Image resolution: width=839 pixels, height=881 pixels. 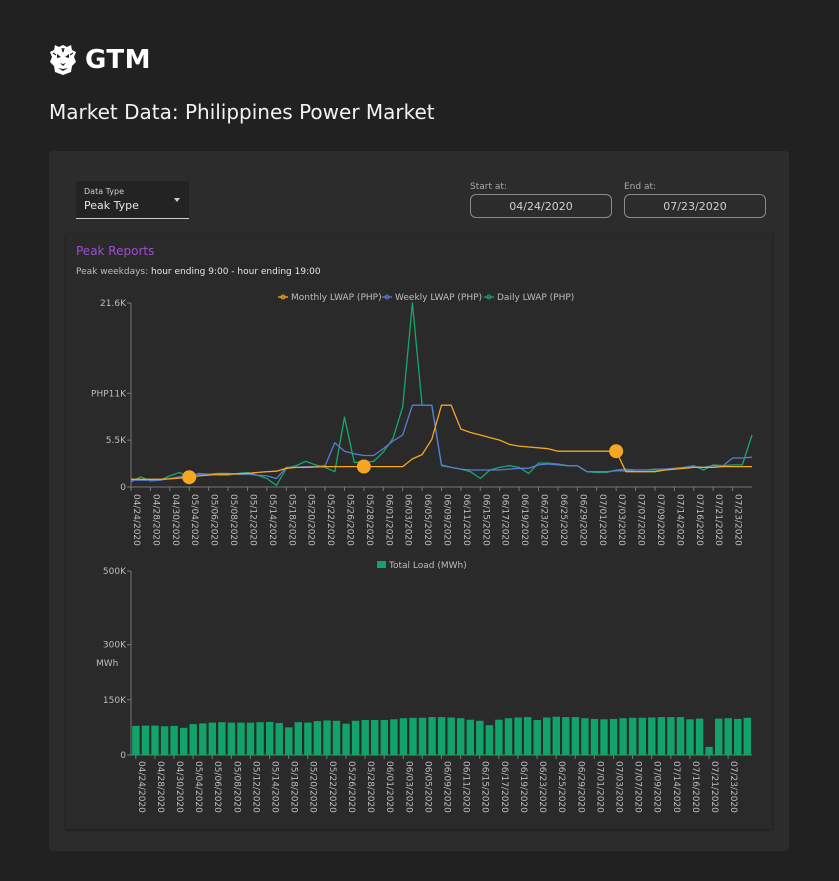 I want to click on end-date-label: End at:, so click(x=640, y=187).